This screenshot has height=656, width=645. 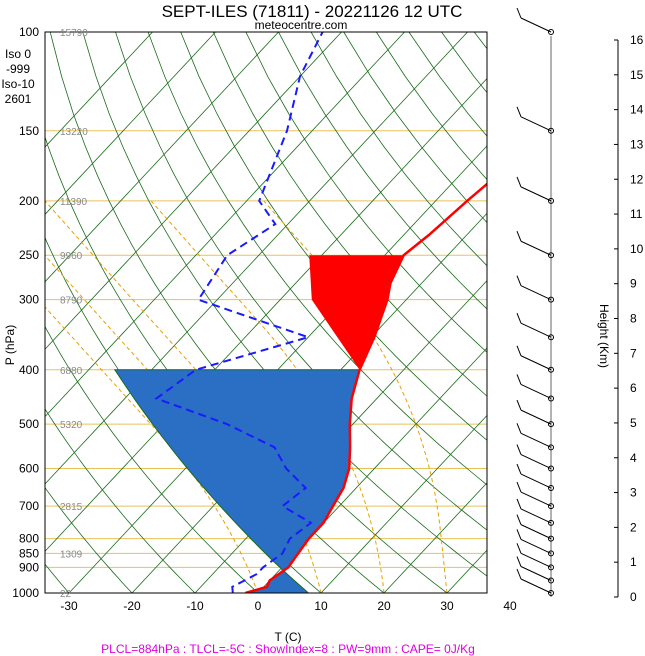 I want to click on geopotential-label: 9960, so click(x=71, y=256).